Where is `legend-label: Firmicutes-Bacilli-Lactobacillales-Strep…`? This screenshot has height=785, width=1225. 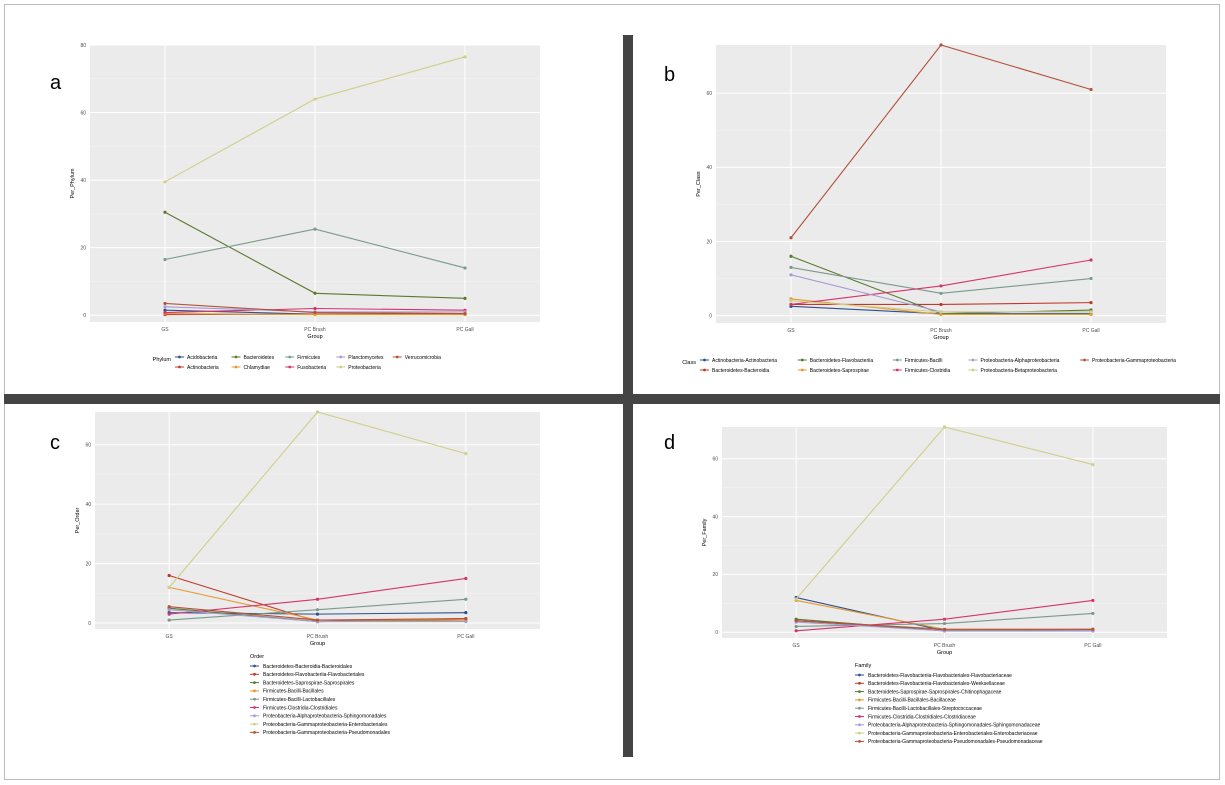
legend-label: Firmicutes-Bacilli-Lactobacillales-Strep… is located at coordinates (925, 709).